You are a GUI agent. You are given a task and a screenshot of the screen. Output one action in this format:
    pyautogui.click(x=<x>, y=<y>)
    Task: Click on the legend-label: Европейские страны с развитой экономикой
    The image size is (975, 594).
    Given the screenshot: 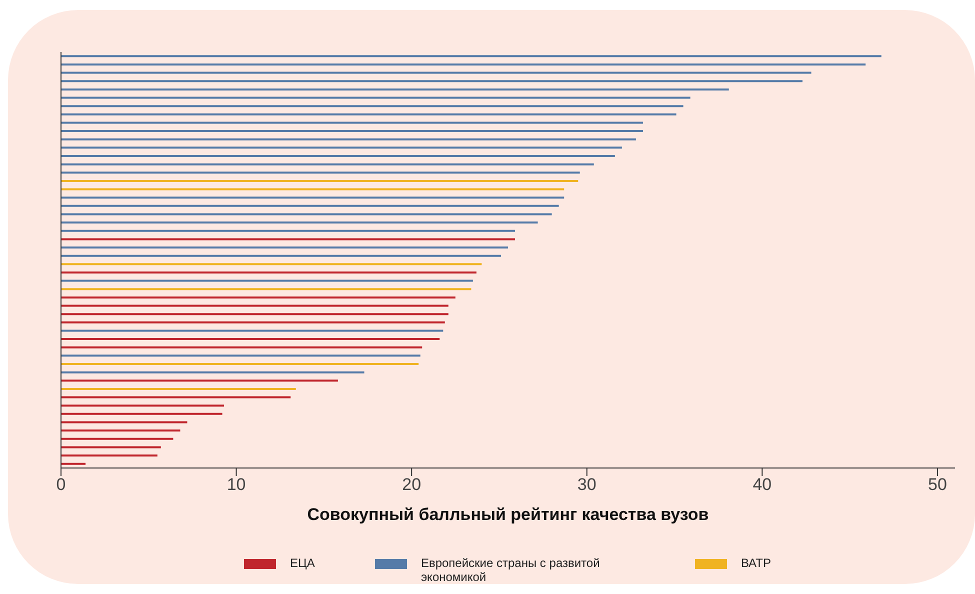 What is the action you would take?
    pyautogui.click(x=510, y=570)
    